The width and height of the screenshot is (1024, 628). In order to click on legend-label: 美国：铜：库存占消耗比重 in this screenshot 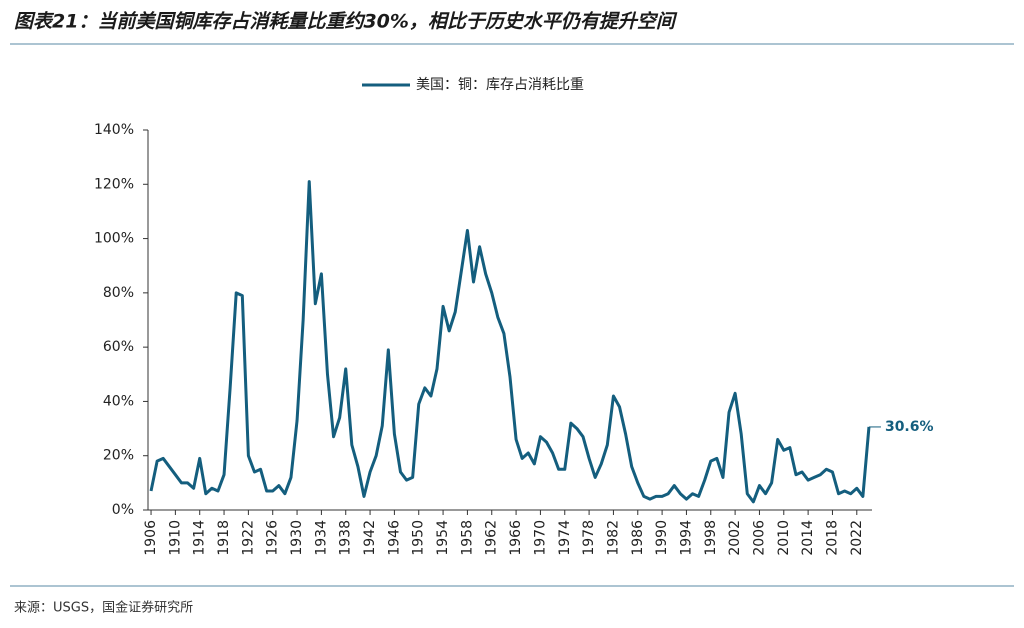, I will do `click(500, 85)`.